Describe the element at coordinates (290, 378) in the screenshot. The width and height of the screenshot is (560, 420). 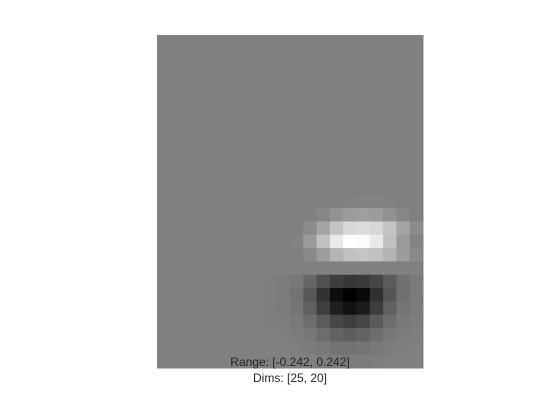
I see `dims-label: Dims: [25, 20]` at that location.